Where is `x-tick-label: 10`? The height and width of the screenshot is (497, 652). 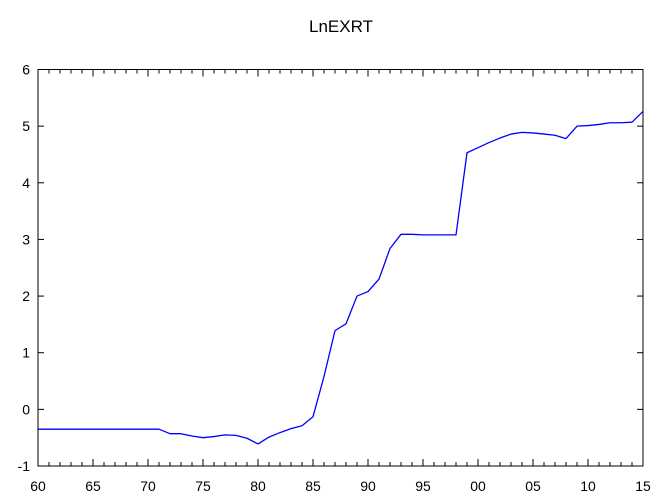 x-tick-label: 10 is located at coordinates (588, 486).